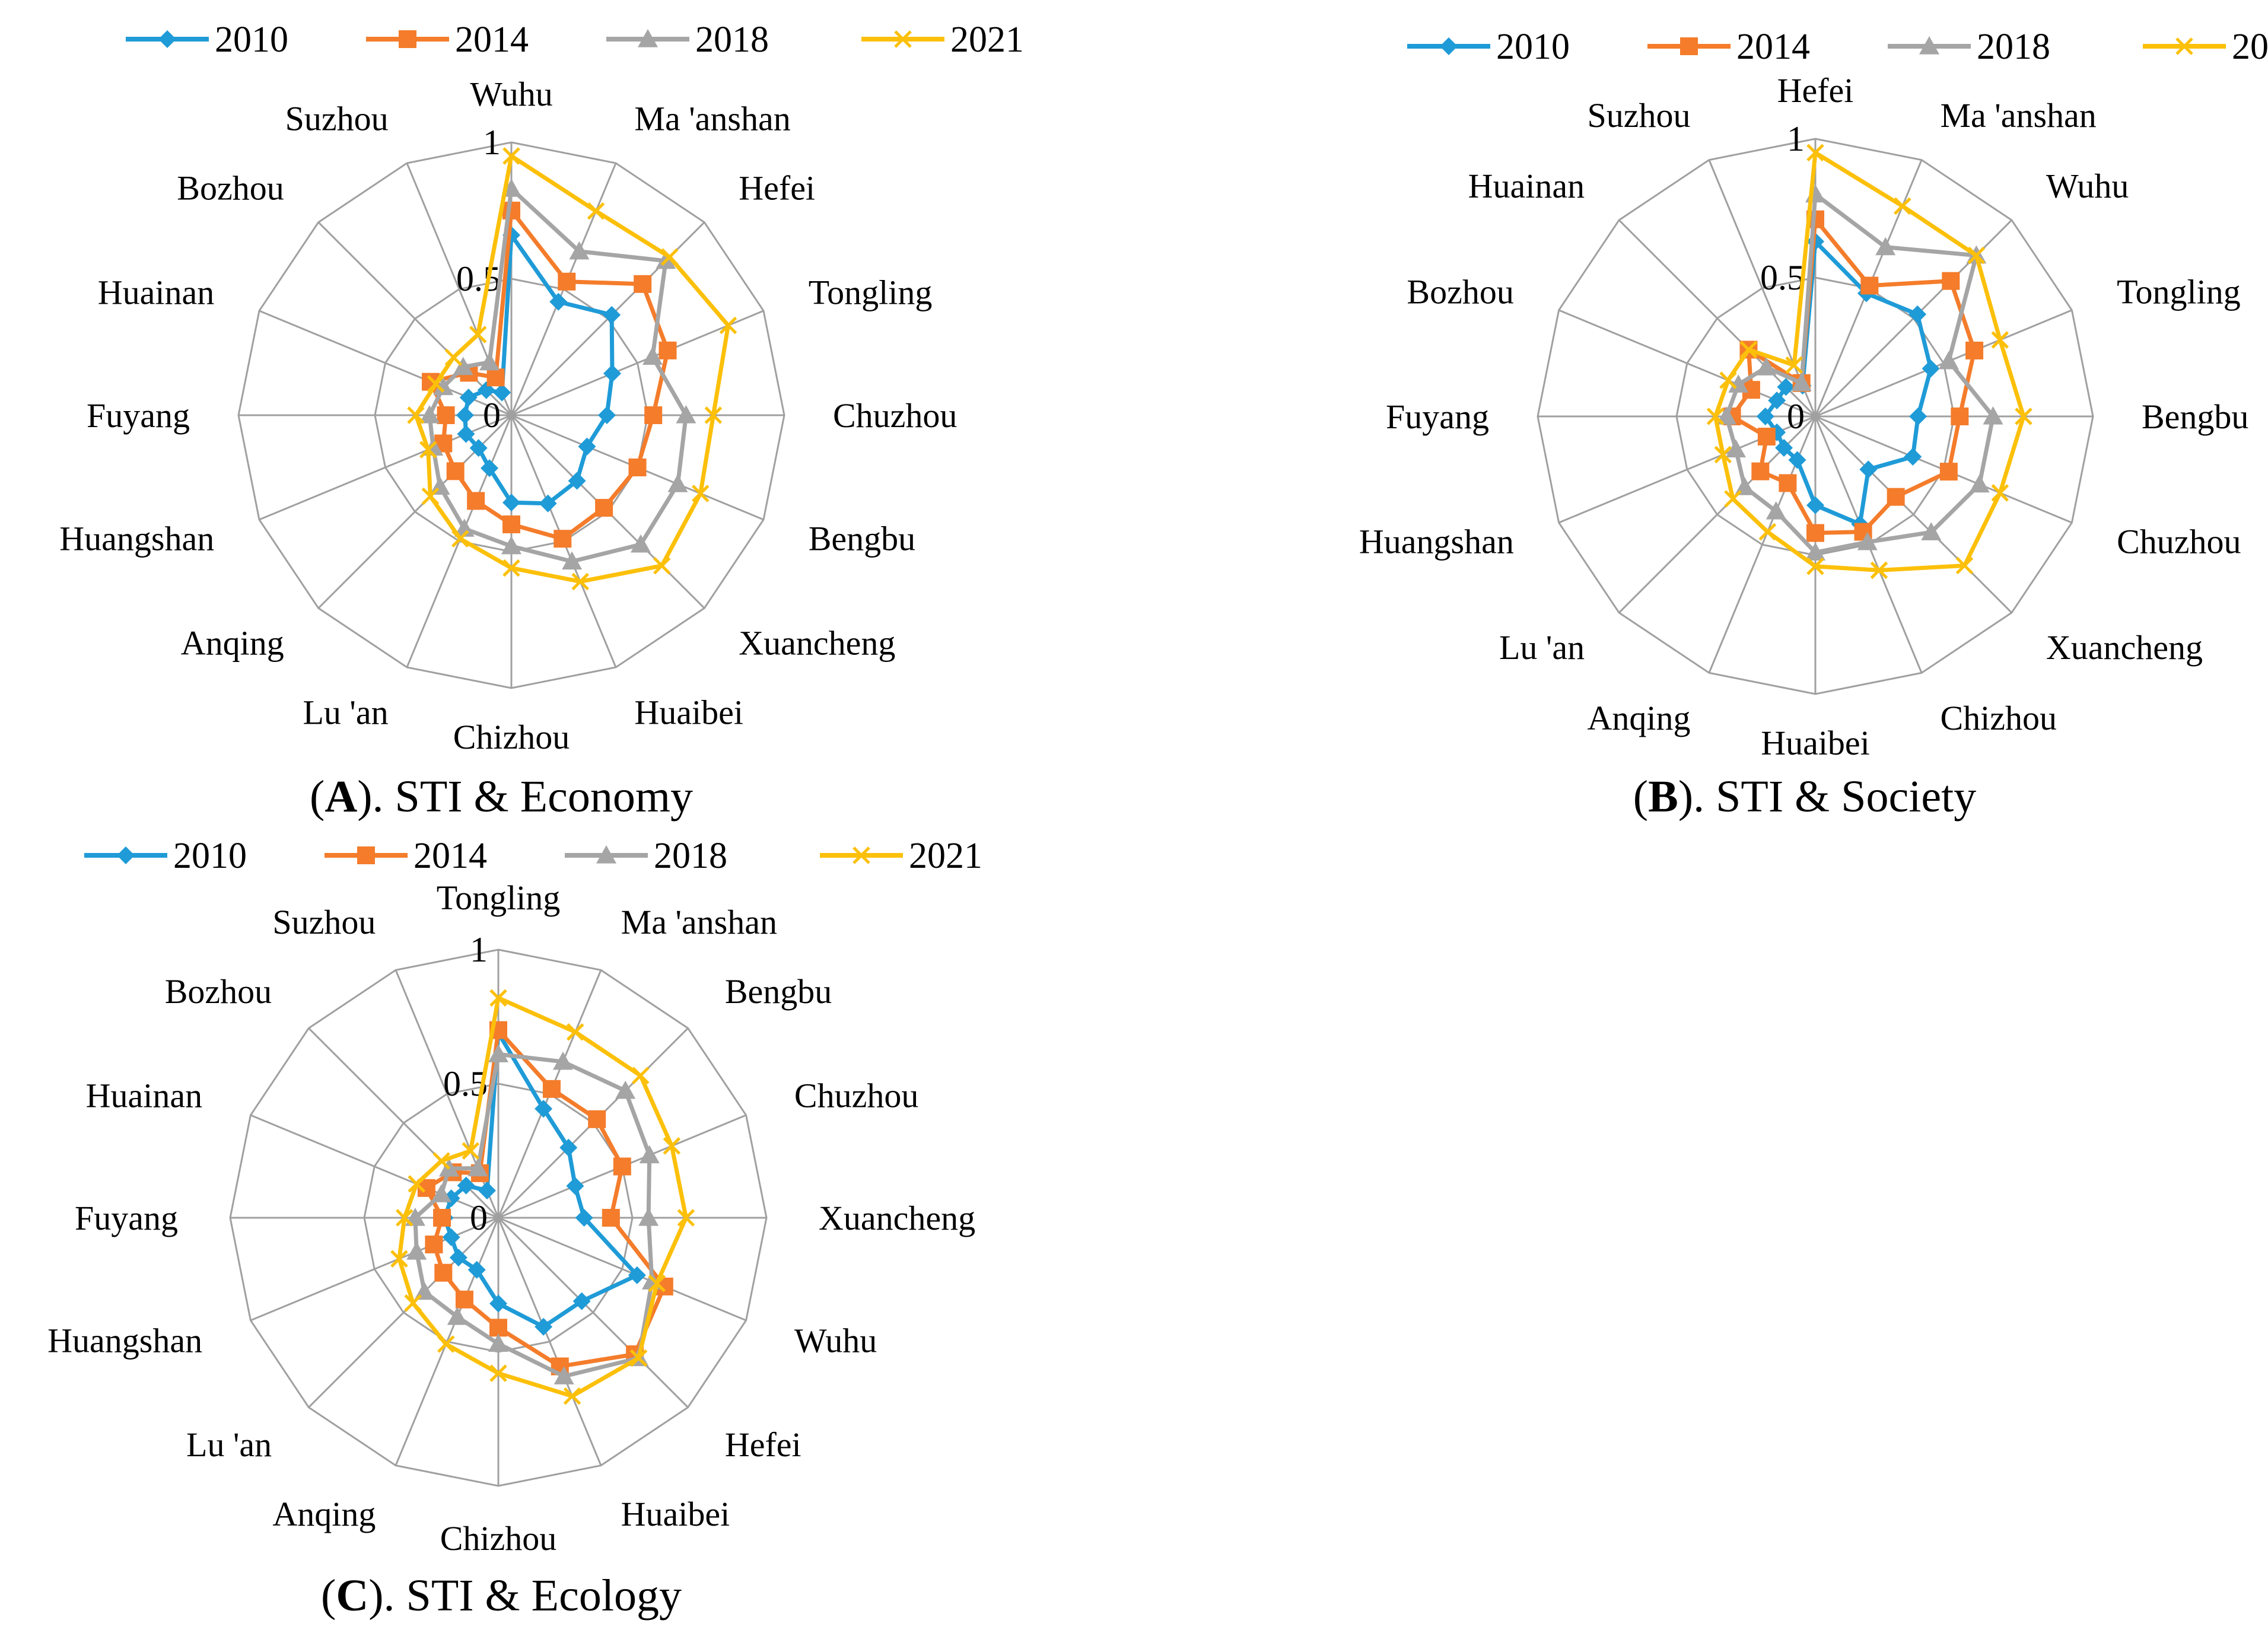 The width and height of the screenshot is (2268, 1649). I want to click on point-2018-huangshan, so click(417, 1250).